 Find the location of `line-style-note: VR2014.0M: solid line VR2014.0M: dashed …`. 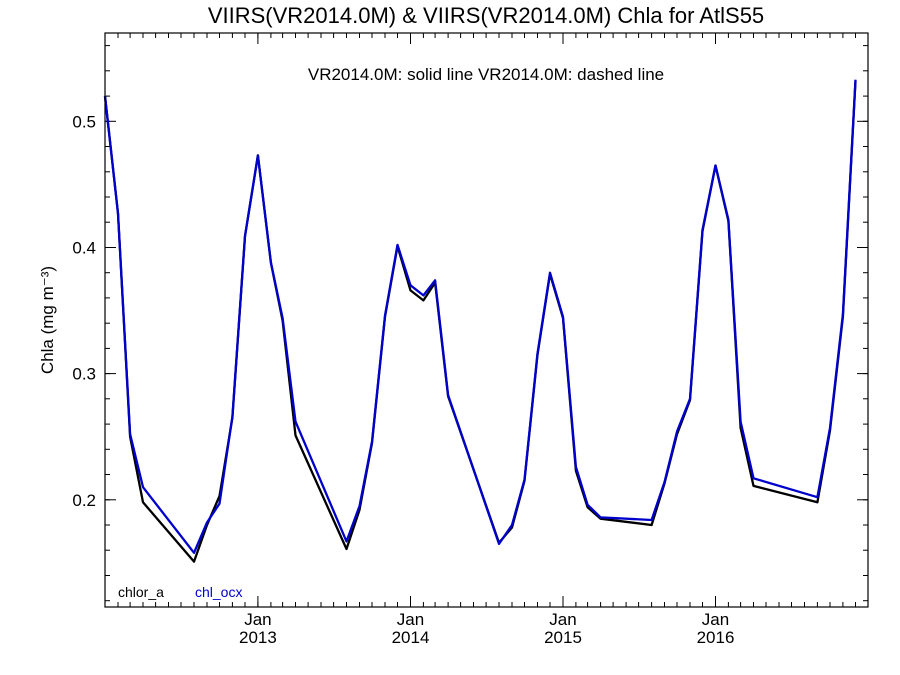

line-style-note: VR2014.0M: solid line VR2014.0M: dashed … is located at coordinates (486, 74).